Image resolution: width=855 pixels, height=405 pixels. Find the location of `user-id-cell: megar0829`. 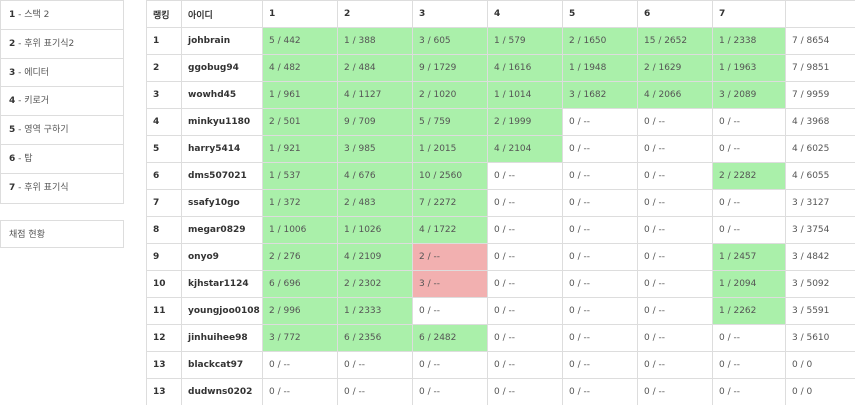

user-id-cell: megar0829 is located at coordinates (222, 230).